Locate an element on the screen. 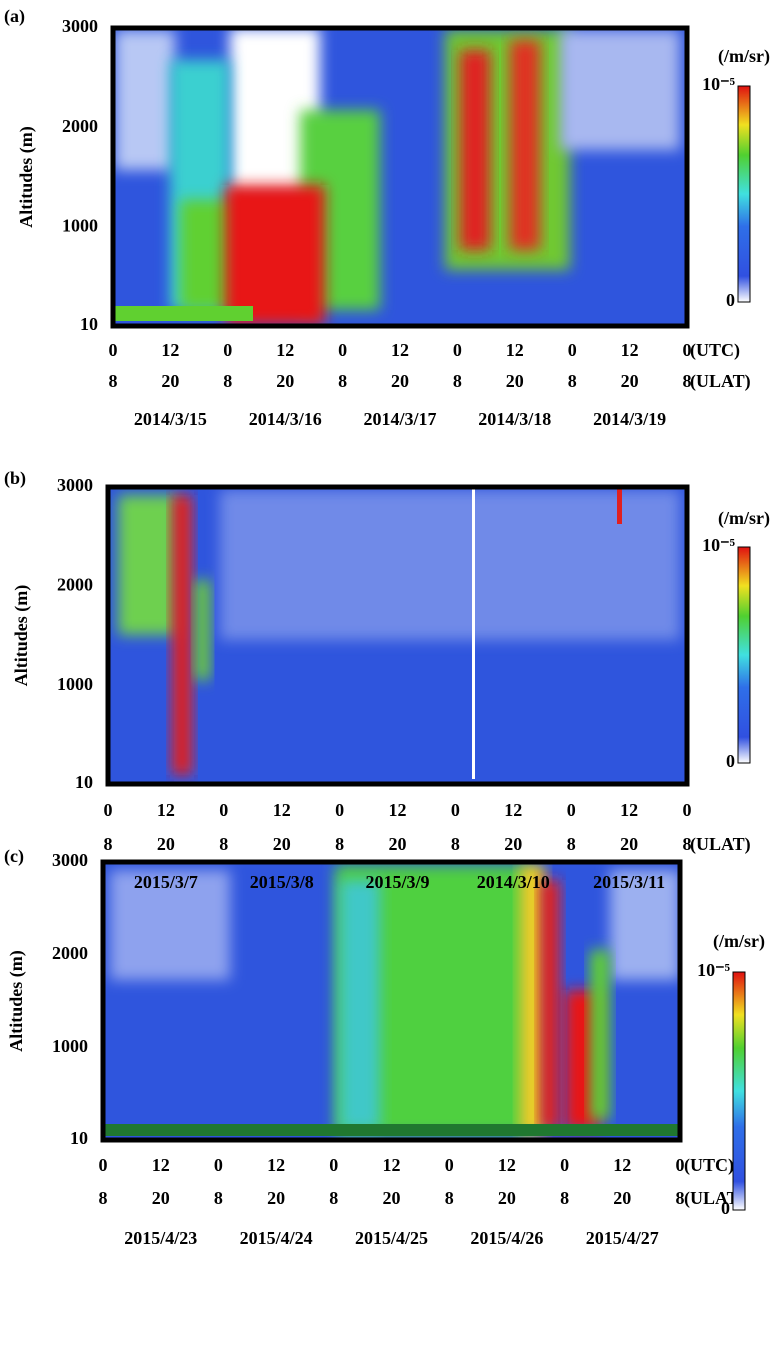 This screenshot has width=780, height=1360. colorbar-unit: (/m/sr) is located at coordinates (739, 941).